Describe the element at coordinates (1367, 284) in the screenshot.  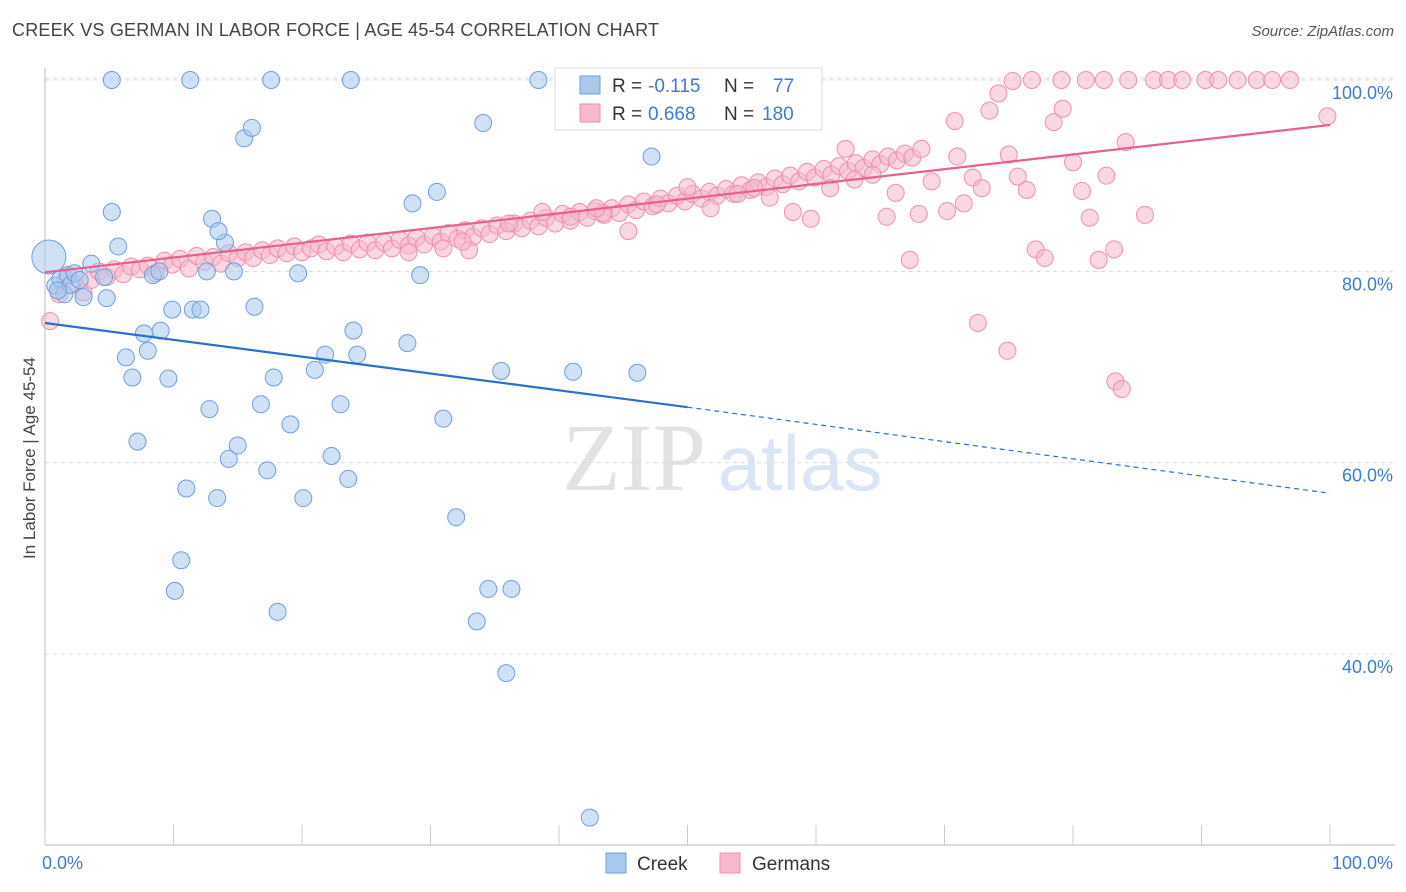
I see `y-tick-label: 80.0%` at that location.